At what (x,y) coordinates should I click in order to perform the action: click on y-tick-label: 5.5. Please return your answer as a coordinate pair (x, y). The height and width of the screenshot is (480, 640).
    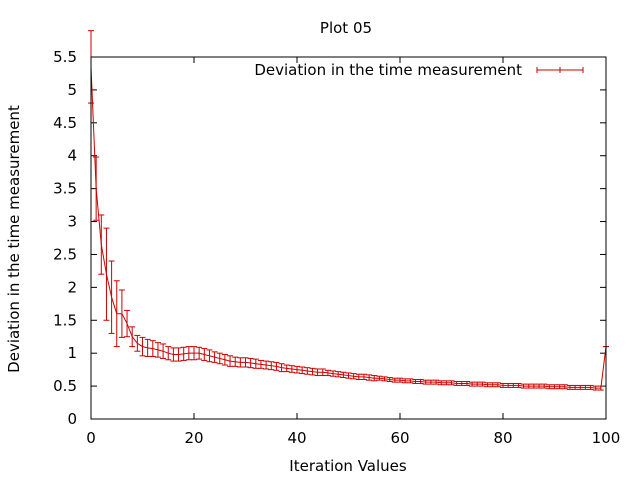
    Looking at the image, I should click on (65, 57).